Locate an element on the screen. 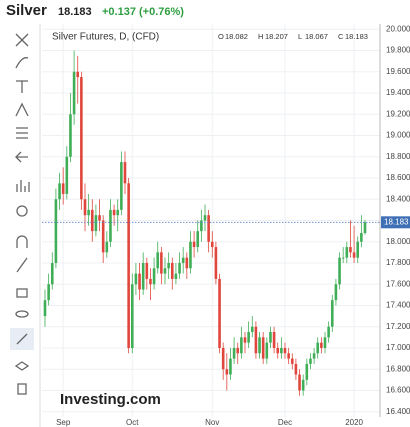  price-tag is located at coordinates (395, 222).